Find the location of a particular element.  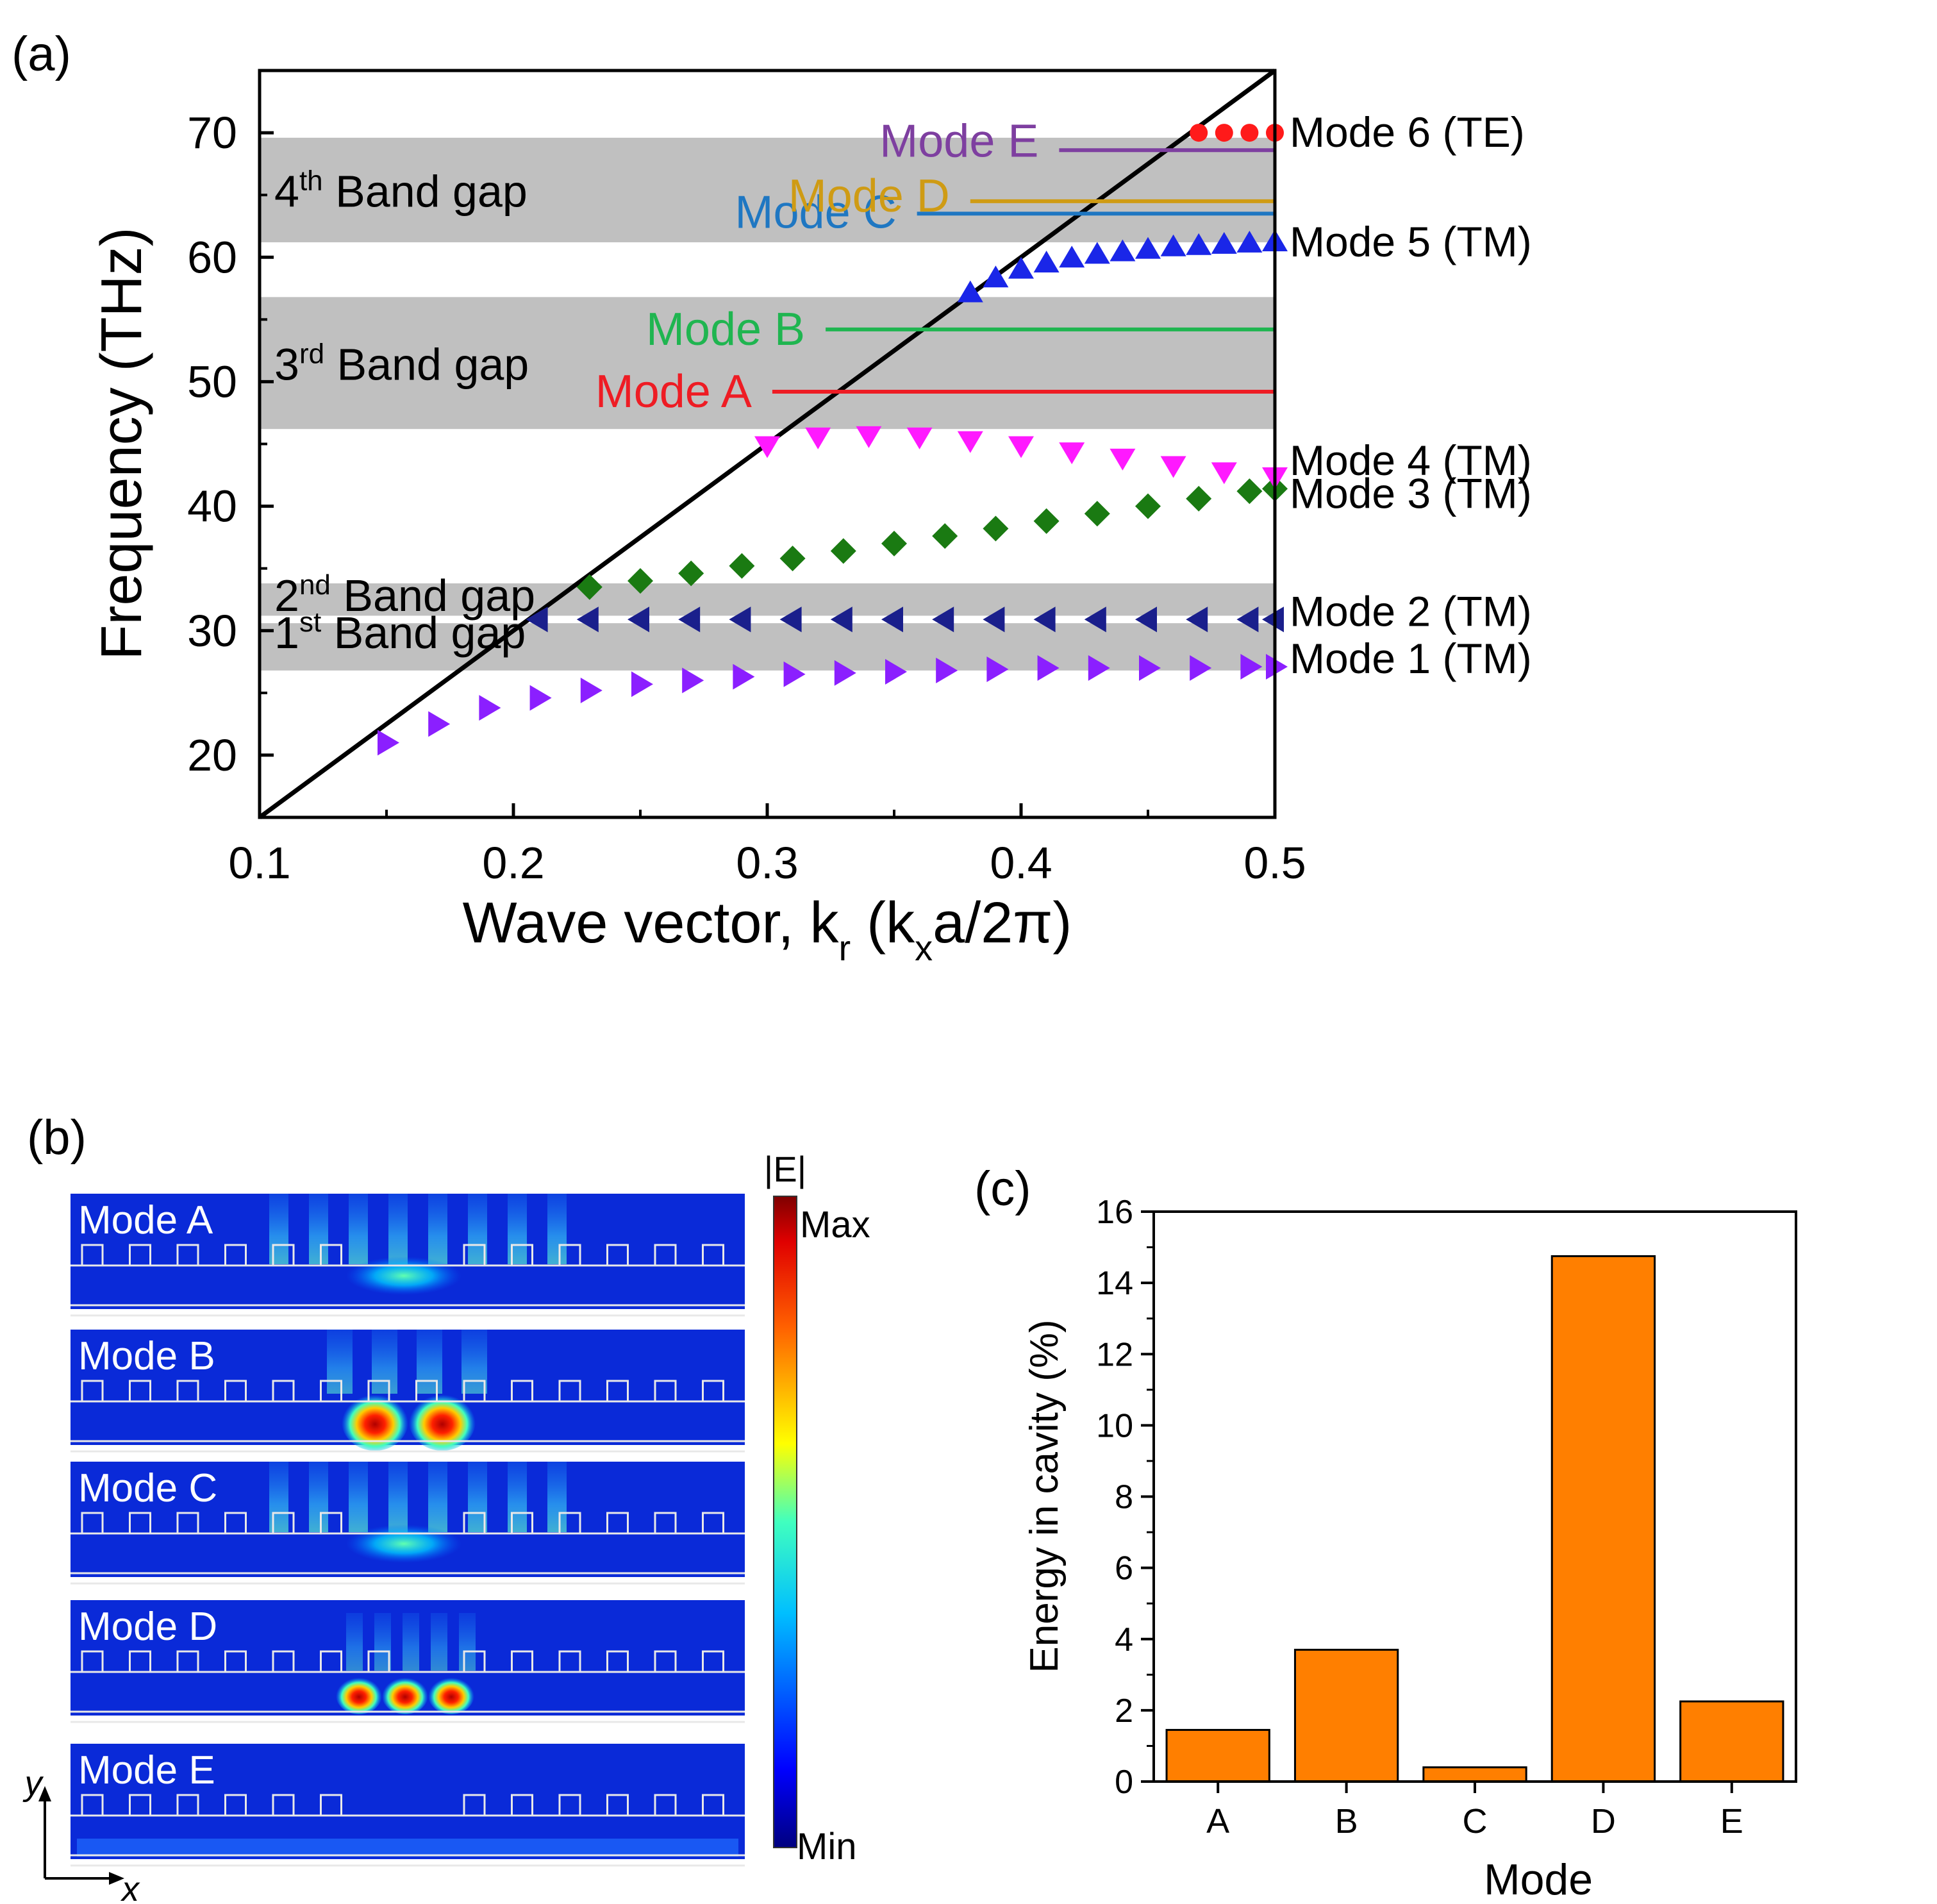

colorbar is located at coordinates (785, 1522).